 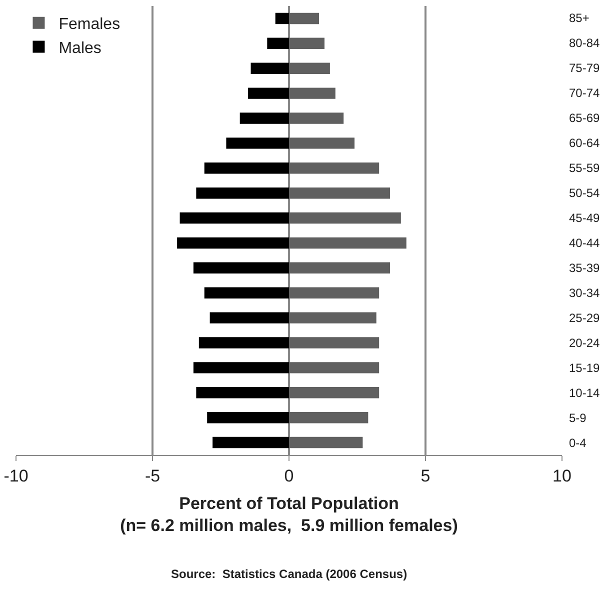 What do you see at coordinates (584, 368) in the screenshot?
I see `y-tick-label: 15-19` at bounding box center [584, 368].